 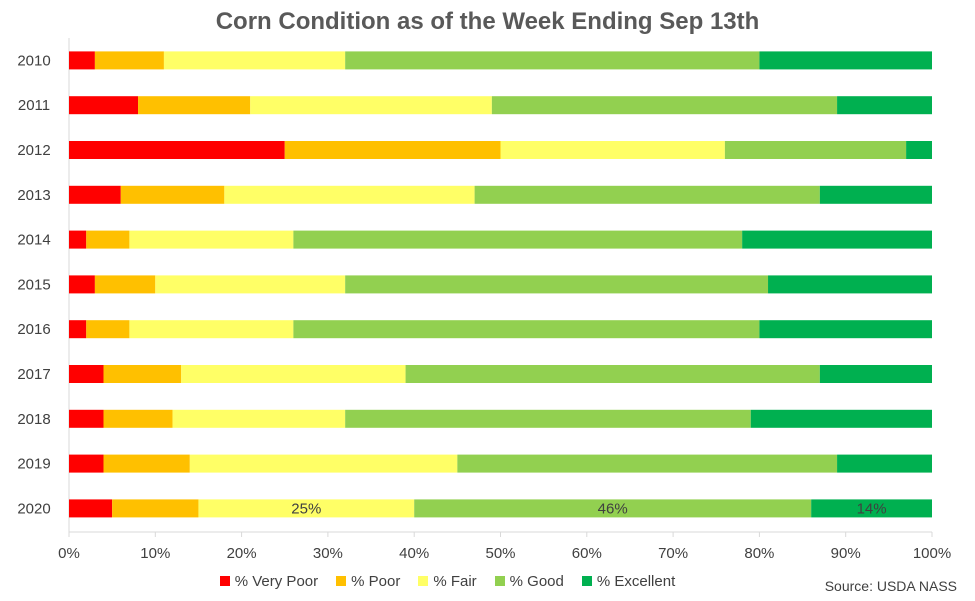 I want to click on category-label: 2018, so click(x=33, y=419).